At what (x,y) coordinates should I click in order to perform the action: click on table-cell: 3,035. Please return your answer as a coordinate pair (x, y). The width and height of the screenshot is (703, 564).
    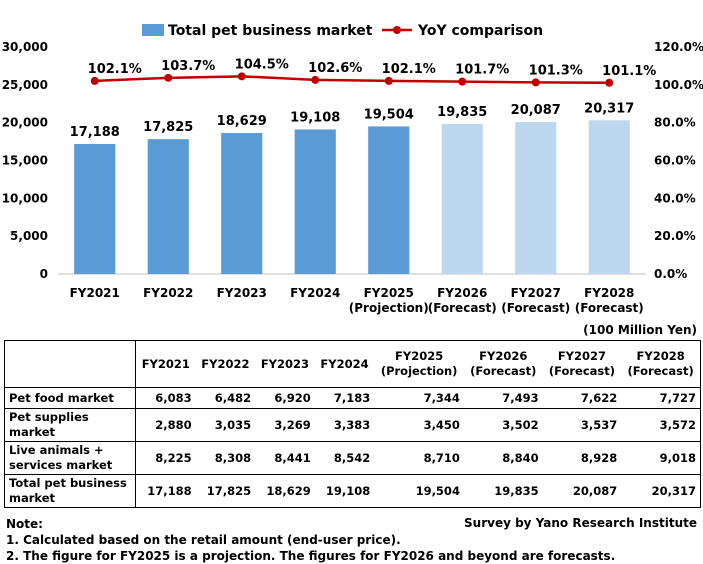
    Looking at the image, I should click on (225, 425).